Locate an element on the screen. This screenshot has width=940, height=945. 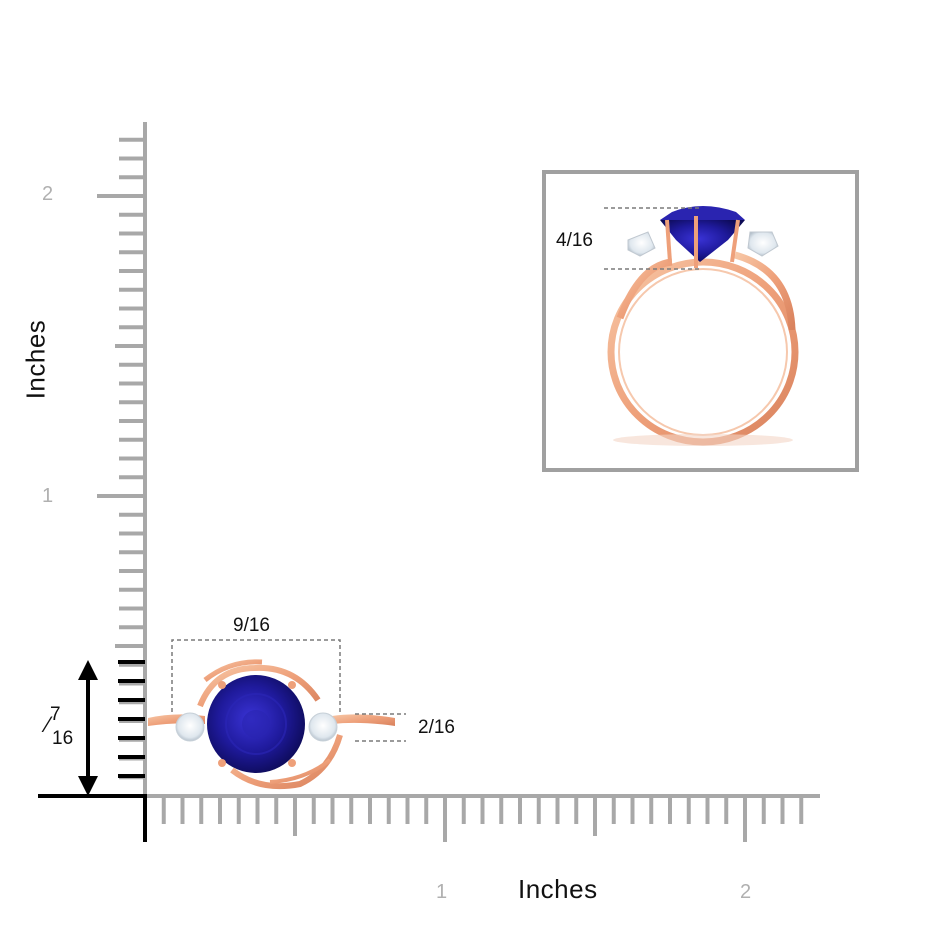
vertical-axis-title: Inches is located at coordinates (35, 359).